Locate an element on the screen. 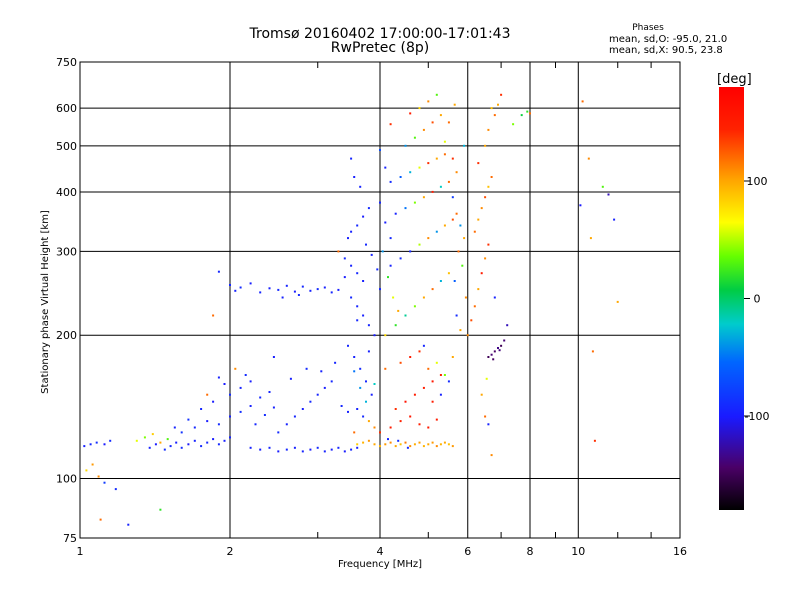  phase-o-stats: mean, sd,O: -95.0, 21.0 is located at coordinates (668, 39).